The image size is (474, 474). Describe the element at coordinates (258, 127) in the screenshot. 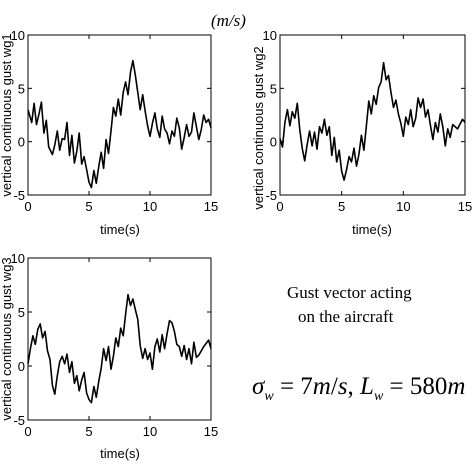

I see `y-axis-label-wg2: vertical continuous gust wg2` at that location.